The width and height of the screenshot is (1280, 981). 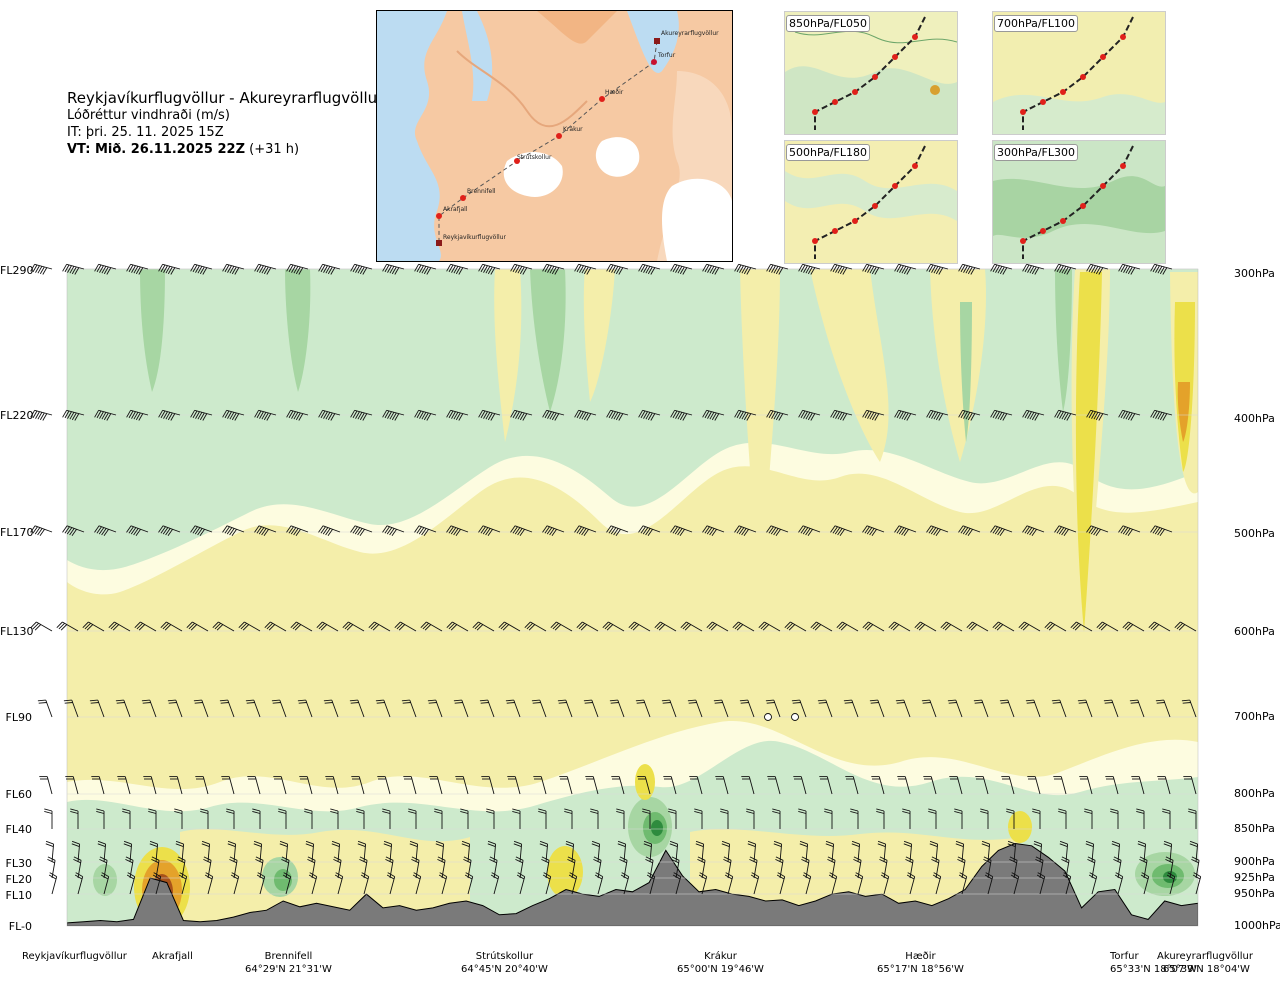 I want to click on station-label-torfur: Torfur 65°33'N 18°07'W, so click(x=1153, y=963).